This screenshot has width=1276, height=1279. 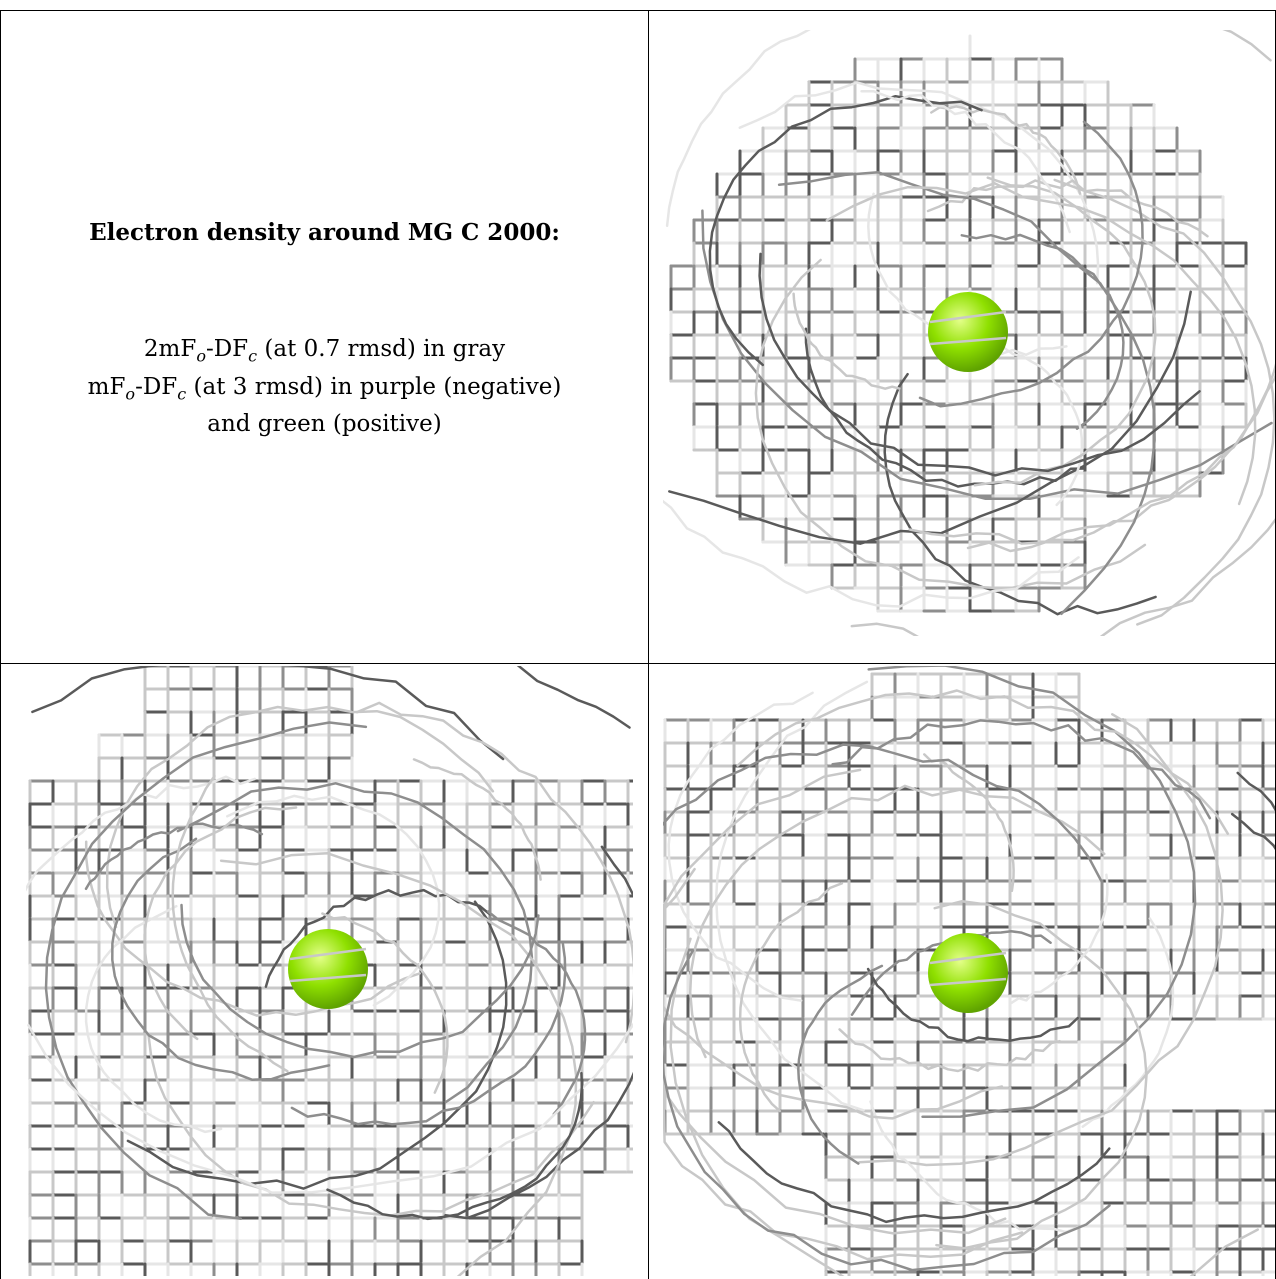 What do you see at coordinates (156, 386) in the screenshot?
I see `caption-line2-b: -DF` at bounding box center [156, 386].